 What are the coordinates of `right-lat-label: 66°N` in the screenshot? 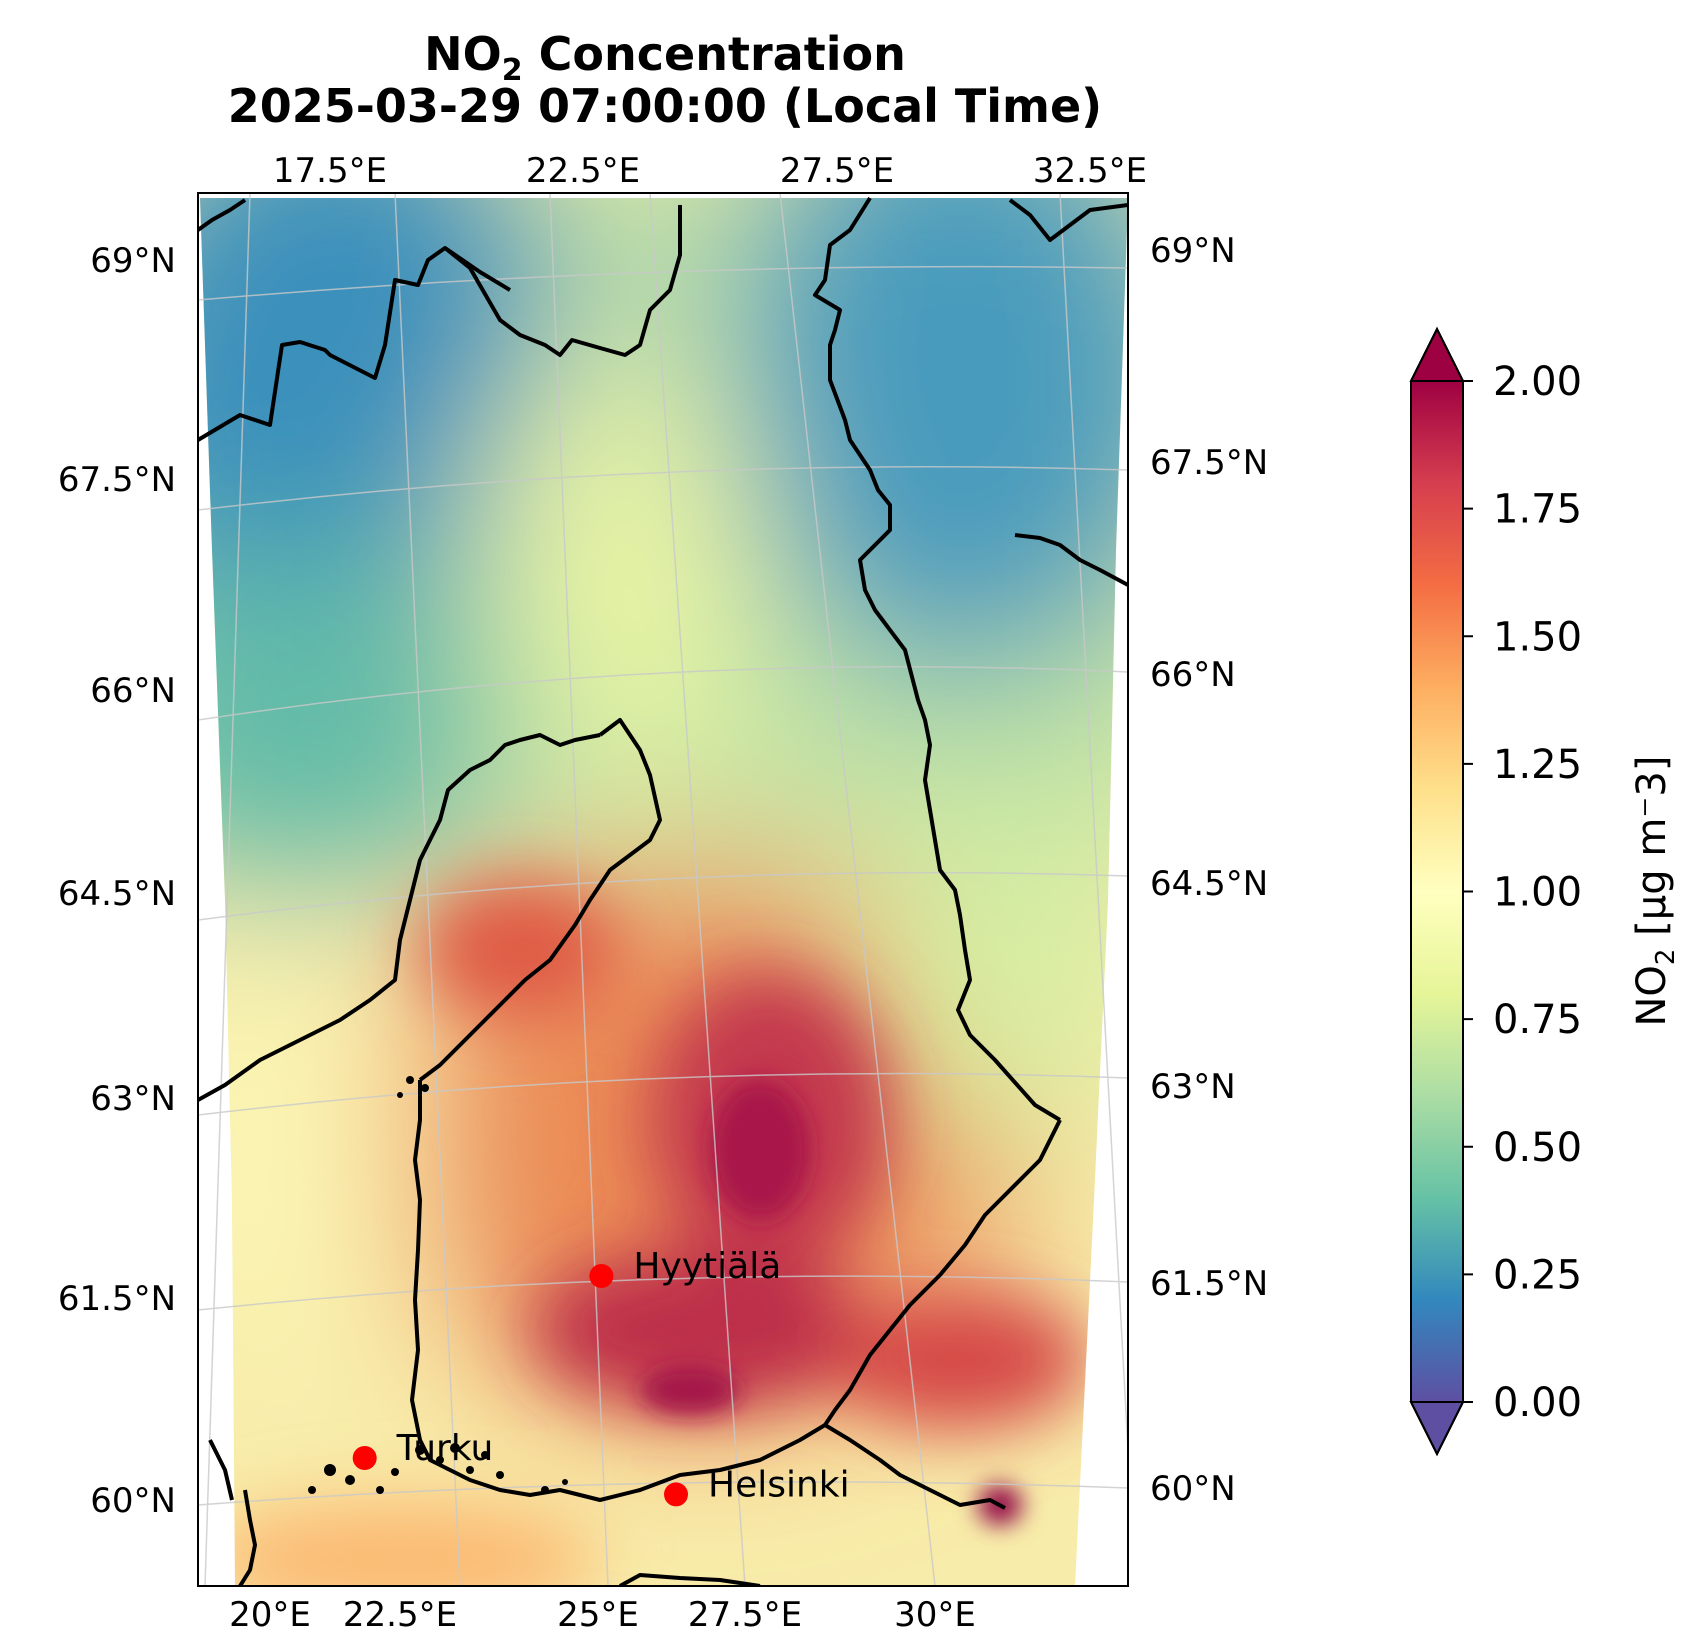 It's located at (1193, 675).